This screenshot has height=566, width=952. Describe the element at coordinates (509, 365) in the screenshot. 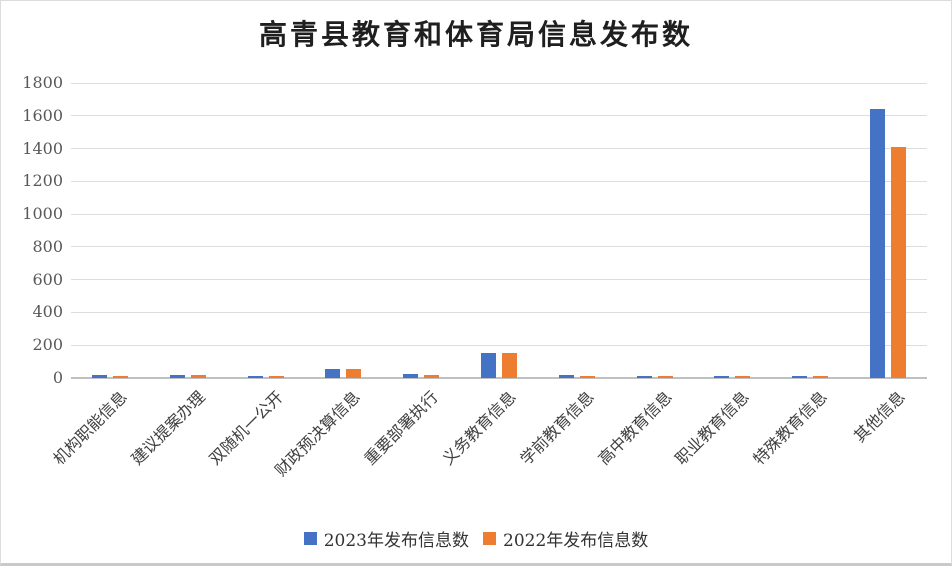

I see `bar-2022年发布信息数-义务教育信息` at that location.